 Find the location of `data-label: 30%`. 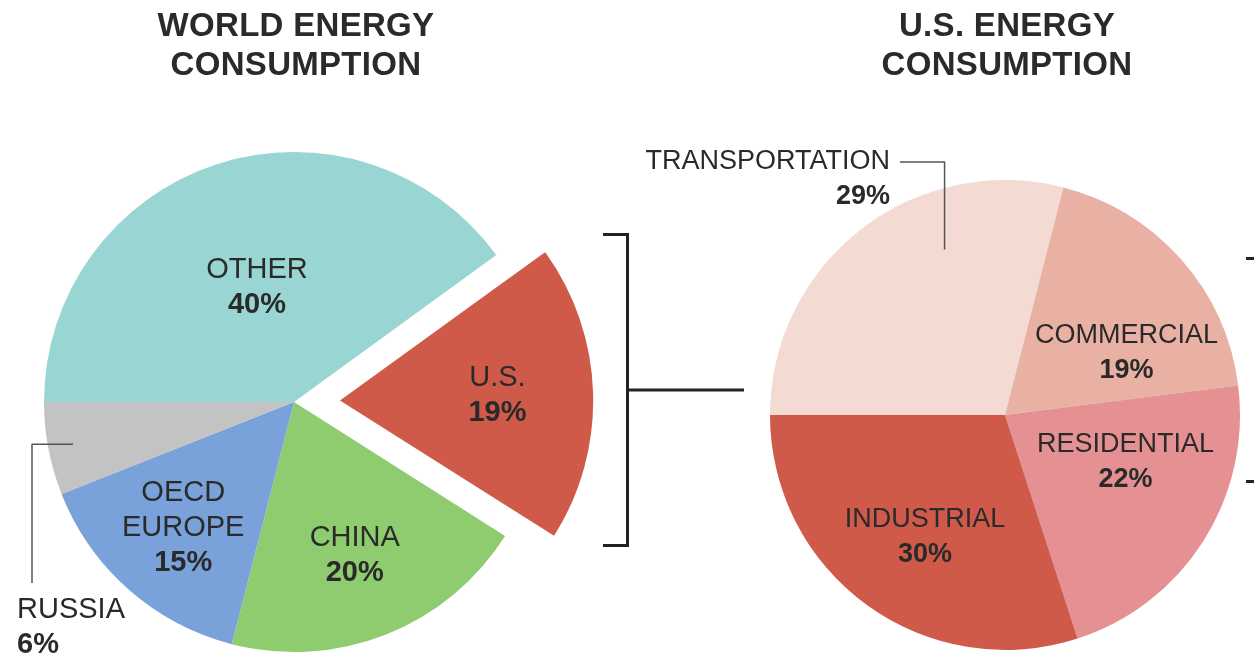

data-label: 30% is located at coordinates (925, 552).